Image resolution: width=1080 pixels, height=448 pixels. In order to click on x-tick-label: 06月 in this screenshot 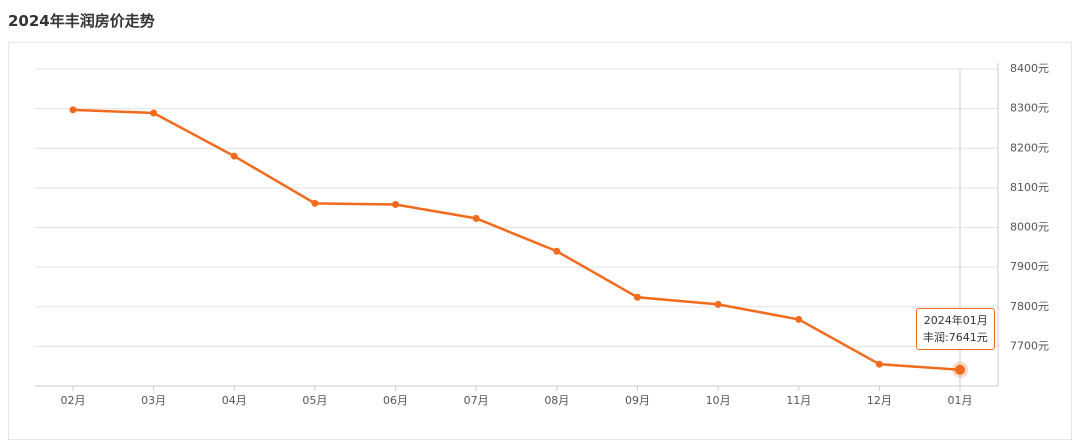, I will do `click(395, 400)`.